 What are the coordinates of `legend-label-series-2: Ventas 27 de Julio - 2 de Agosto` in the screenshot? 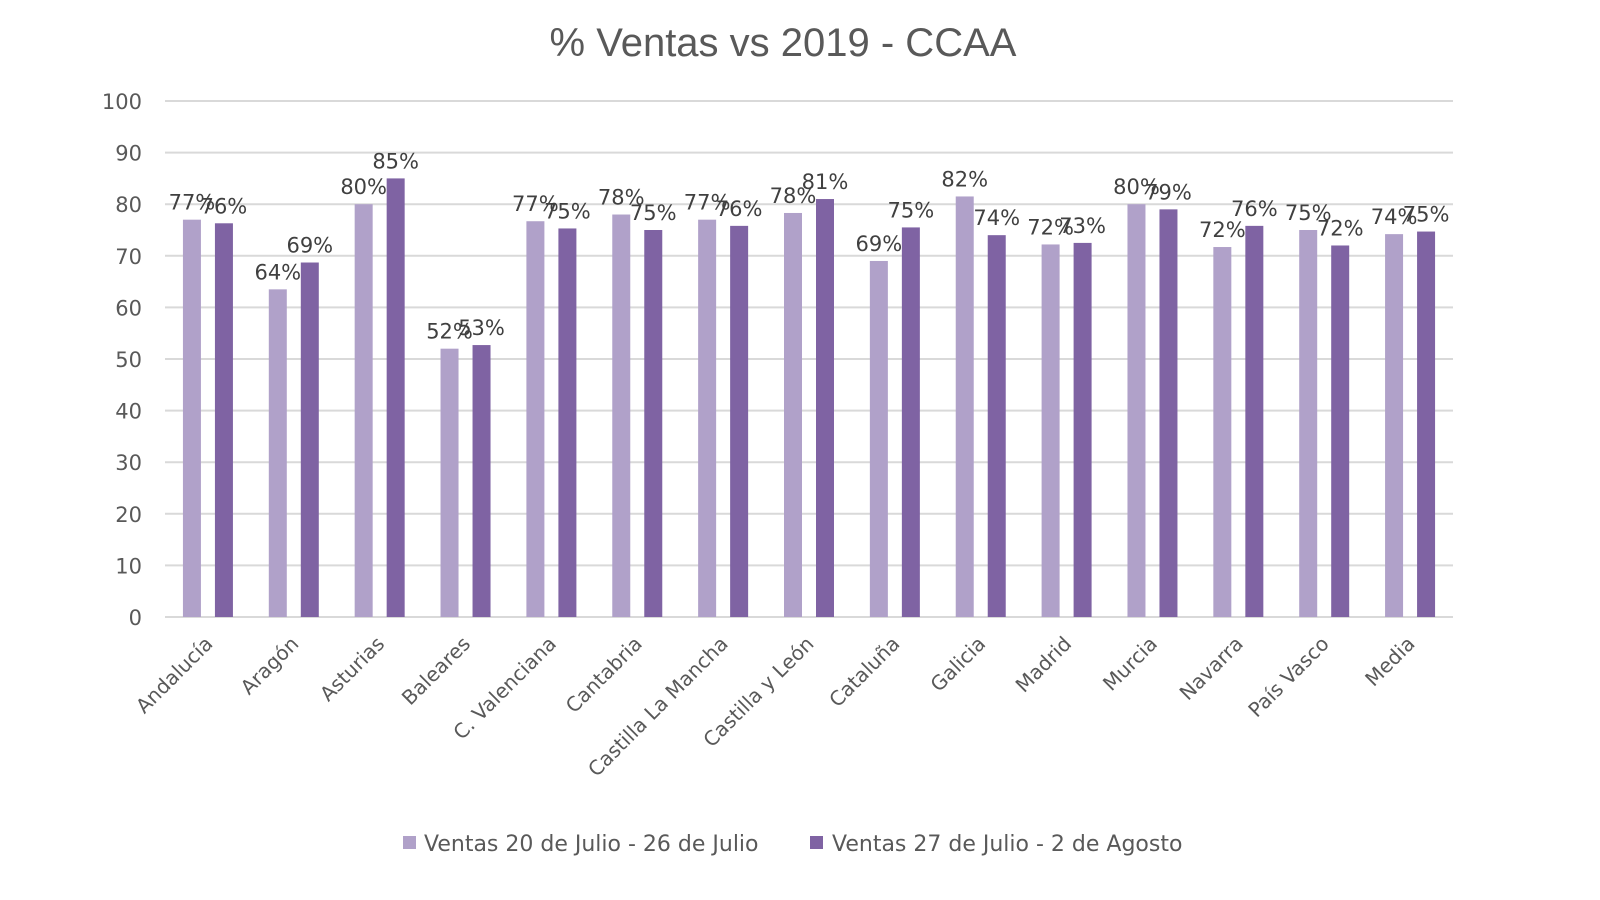 It's located at (1007, 844).